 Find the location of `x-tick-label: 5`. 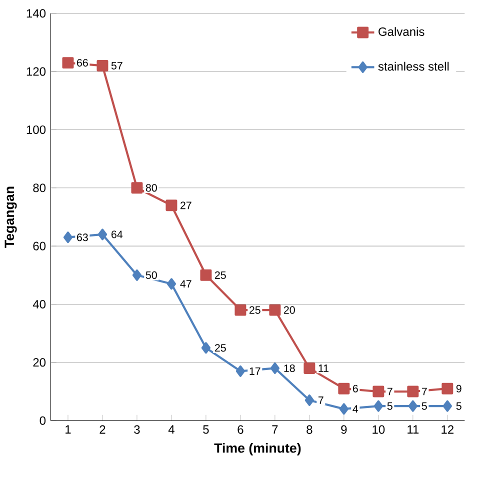

x-tick-label: 5 is located at coordinates (206, 429).